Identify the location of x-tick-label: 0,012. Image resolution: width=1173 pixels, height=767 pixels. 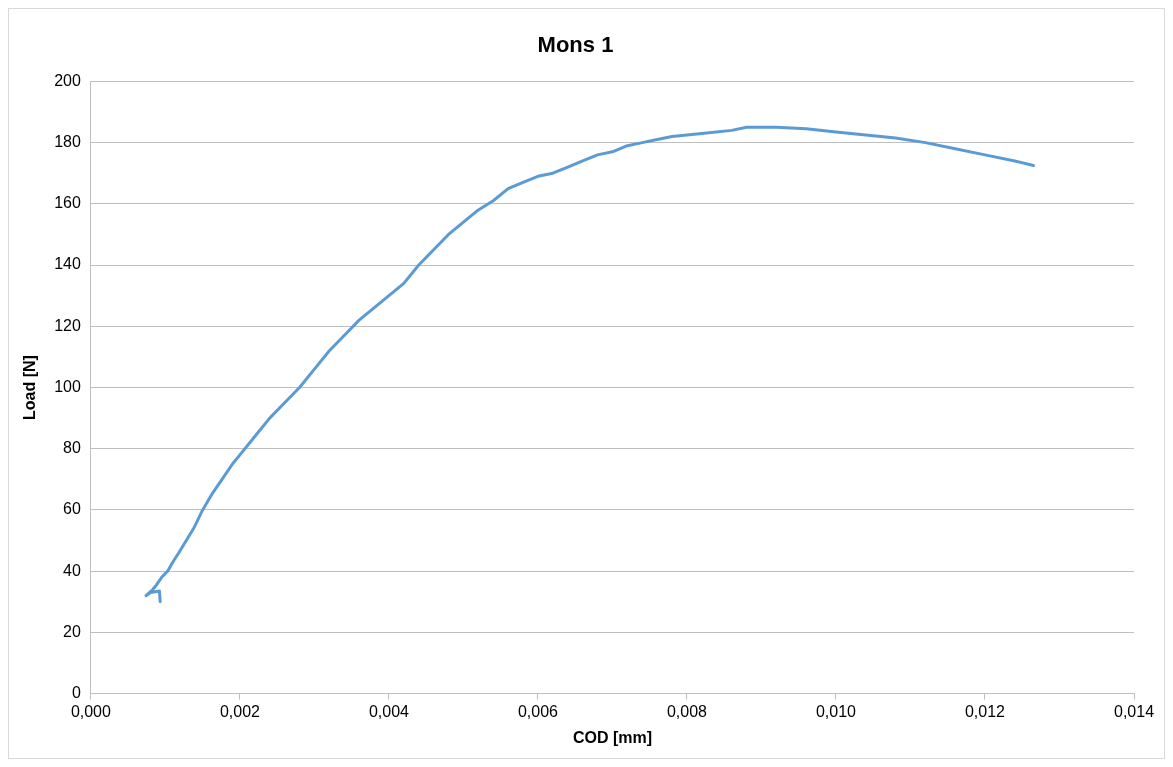
(985, 711).